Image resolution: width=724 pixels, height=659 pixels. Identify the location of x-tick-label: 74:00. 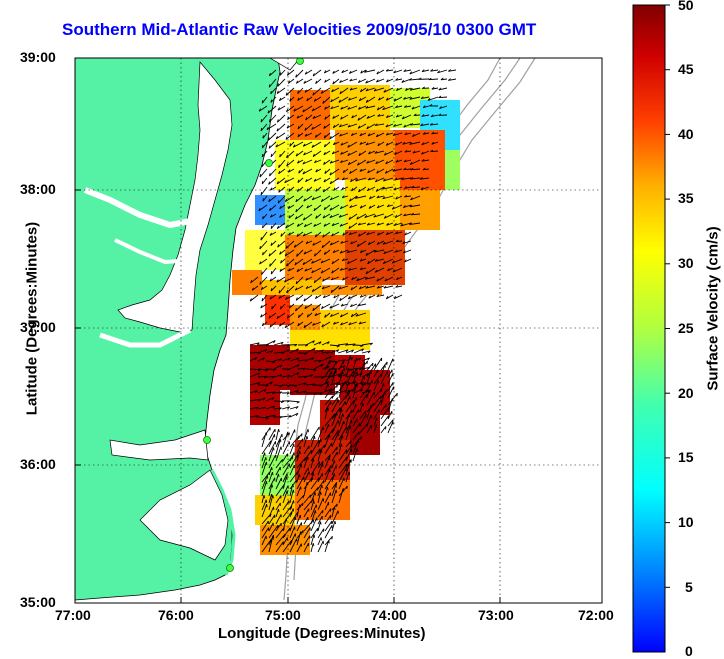
(389, 615).